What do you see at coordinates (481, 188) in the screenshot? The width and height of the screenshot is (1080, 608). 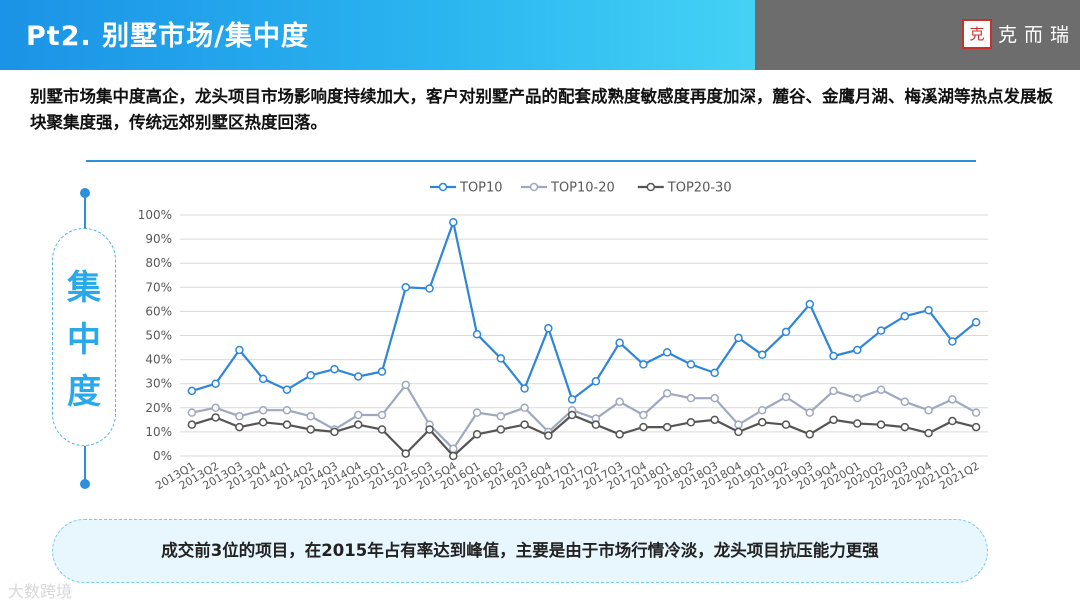 I see `legend-label: TOP10` at bounding box center [481, 188].